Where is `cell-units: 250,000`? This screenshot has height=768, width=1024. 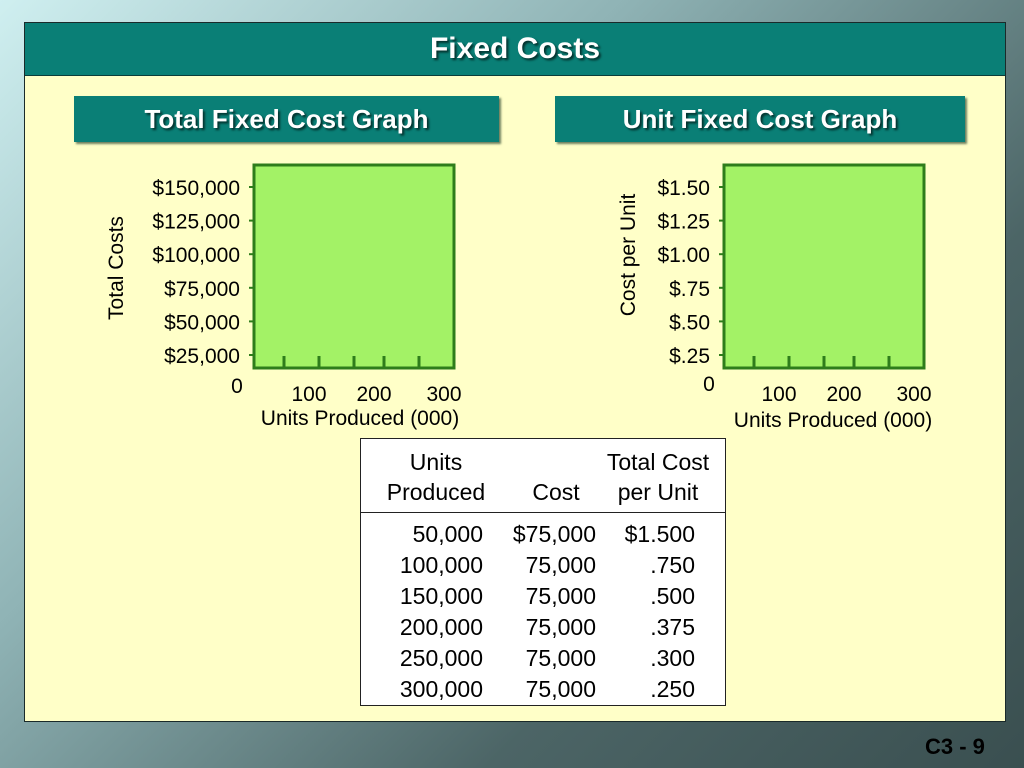 cell-units: 250,000 is located at coordinates (441, 658).